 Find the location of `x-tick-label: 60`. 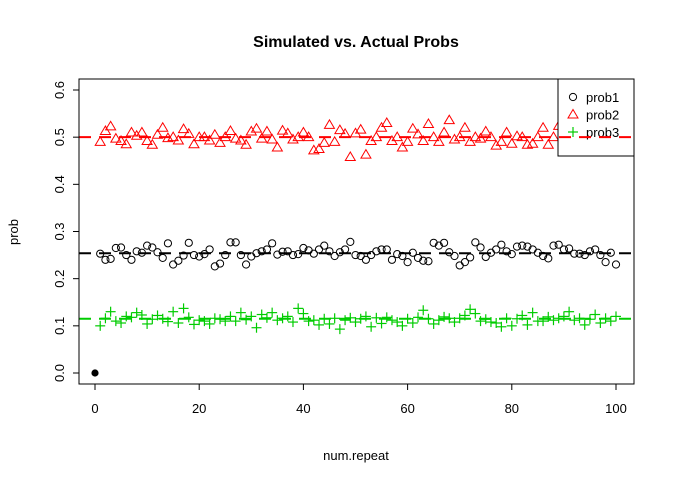

x-tick-label: 60 is located at coordinates (407, 408).